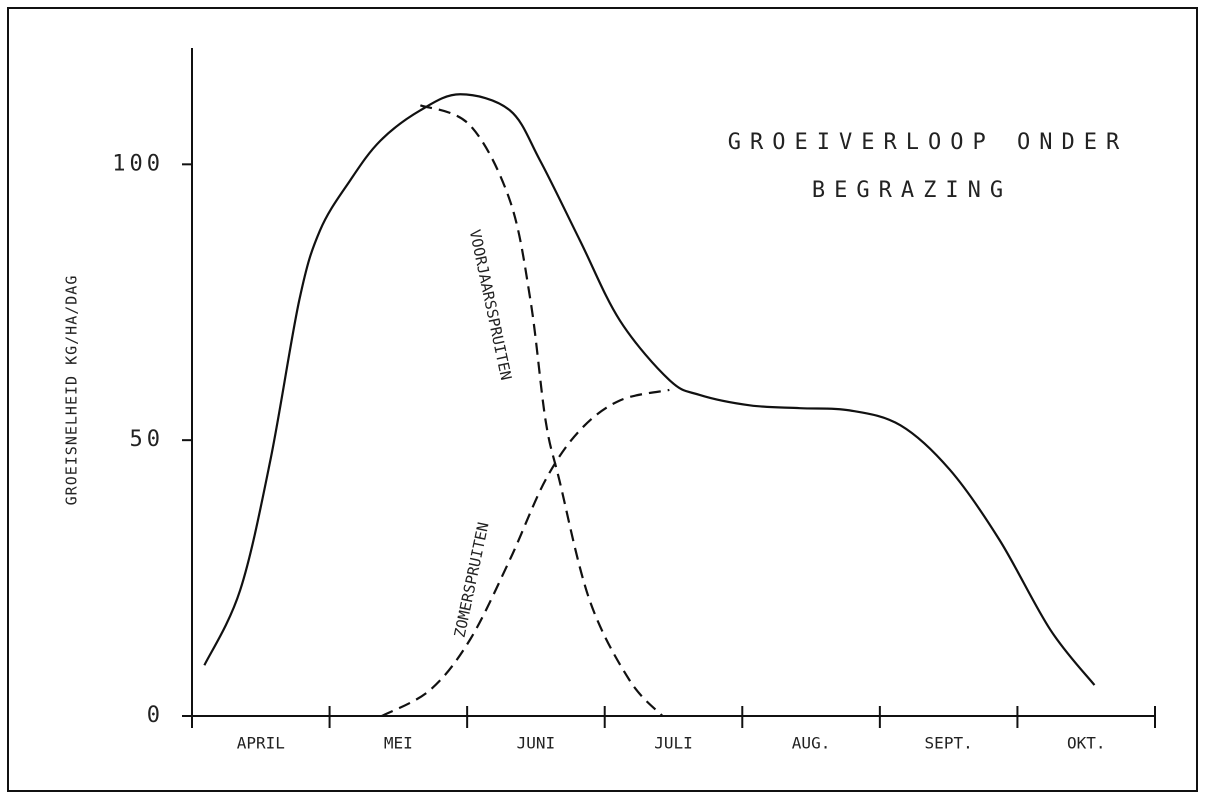 The image size is (1206, 800). I want to click on title-line: BEGRAZING, so click(912, 190).